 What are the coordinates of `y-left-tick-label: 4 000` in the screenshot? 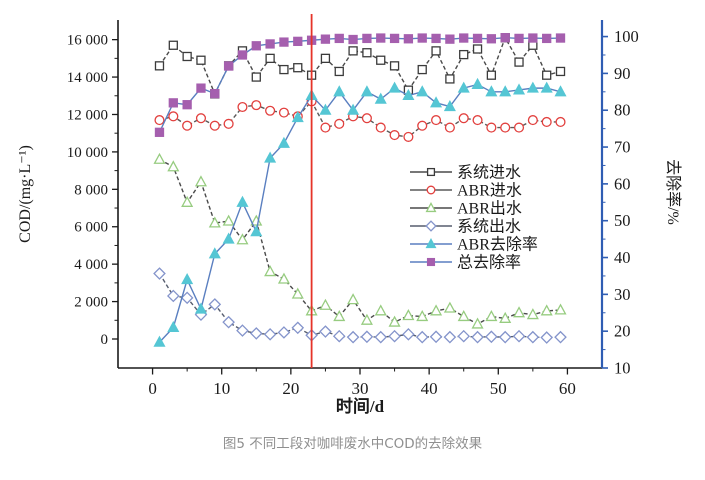 It's located at (91, 265).